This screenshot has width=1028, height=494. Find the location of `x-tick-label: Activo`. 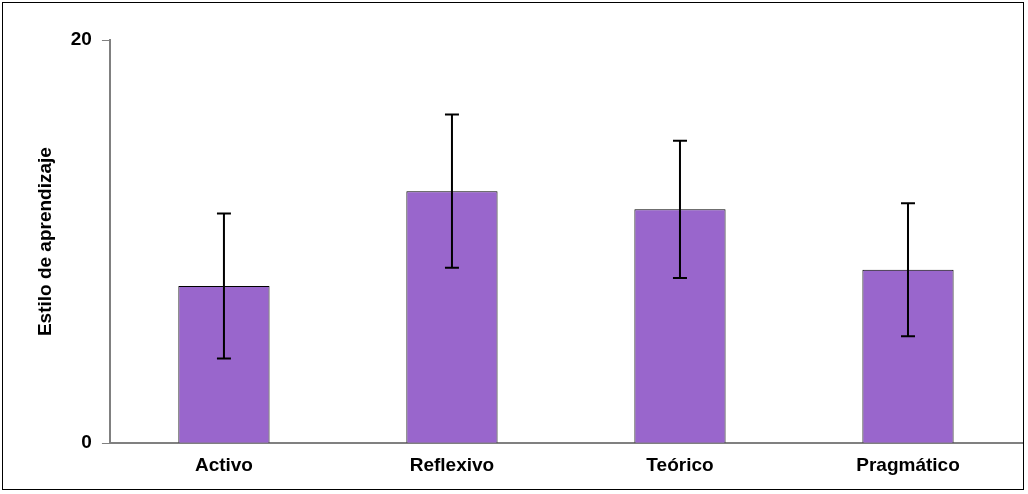

x-tick-label: Activo is located at coordinates (223, 464).